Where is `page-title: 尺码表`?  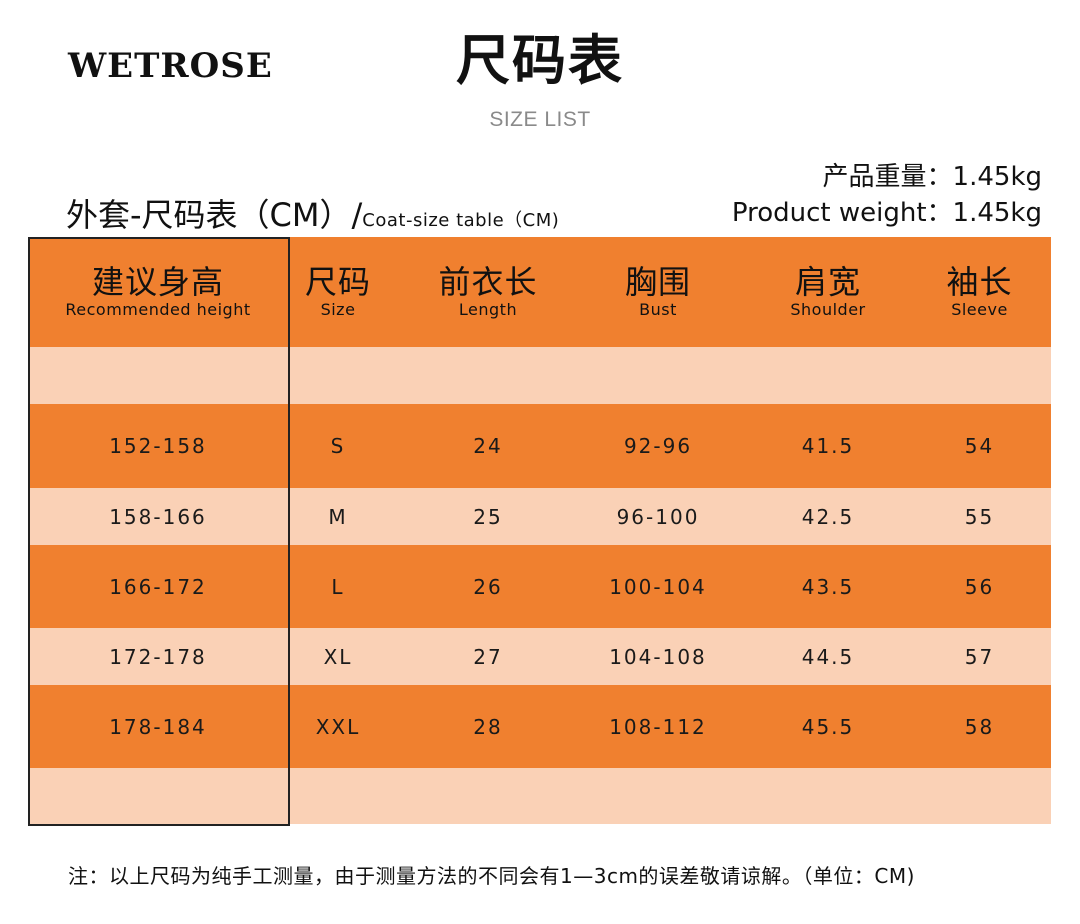 page-title: 尺码表 is located at coordinates (540, 60).